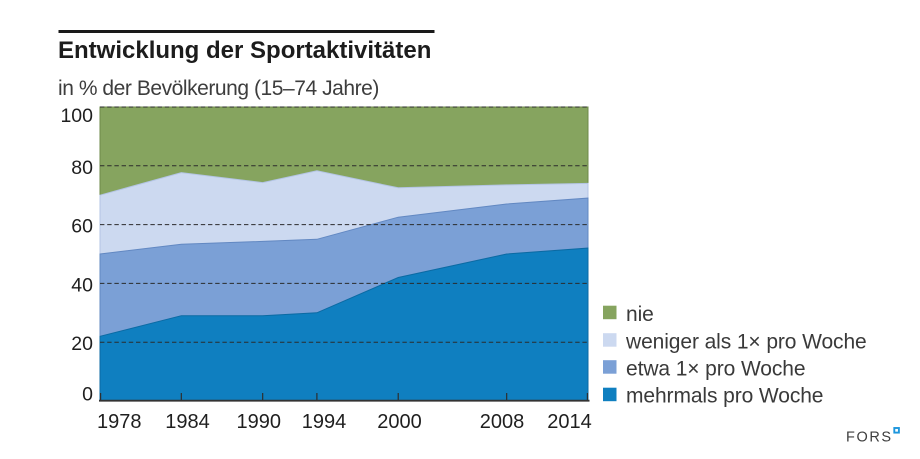 This screenshot has width=920, height=459. What do you see at coordinates (399, 422) in the screenshot?
I see `svg-text: 2000` at bounding box center [399, 422].